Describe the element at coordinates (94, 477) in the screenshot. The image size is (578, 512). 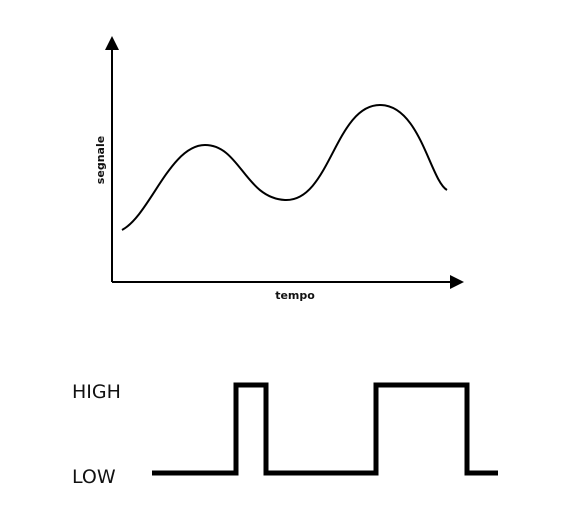
I see `low-label: LOW` at that location.